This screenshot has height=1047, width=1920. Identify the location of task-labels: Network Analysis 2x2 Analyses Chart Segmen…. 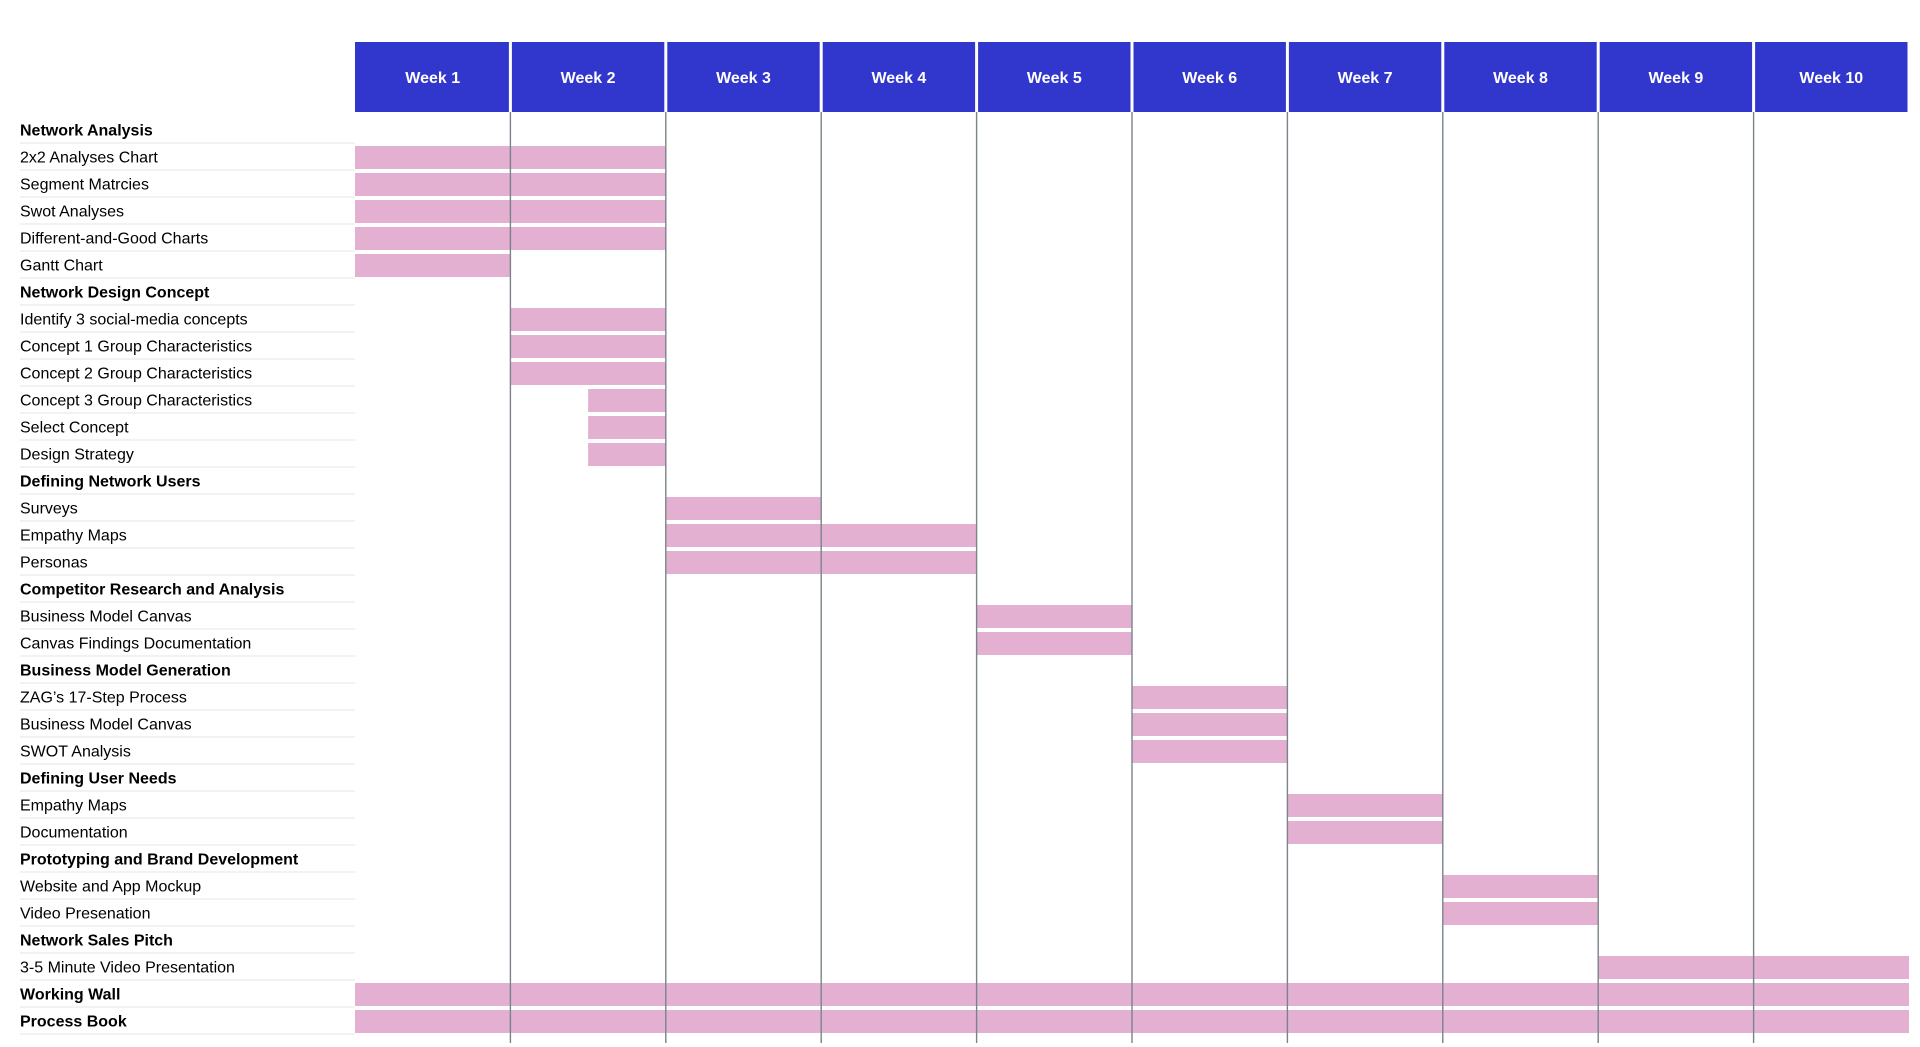
(159, 577).